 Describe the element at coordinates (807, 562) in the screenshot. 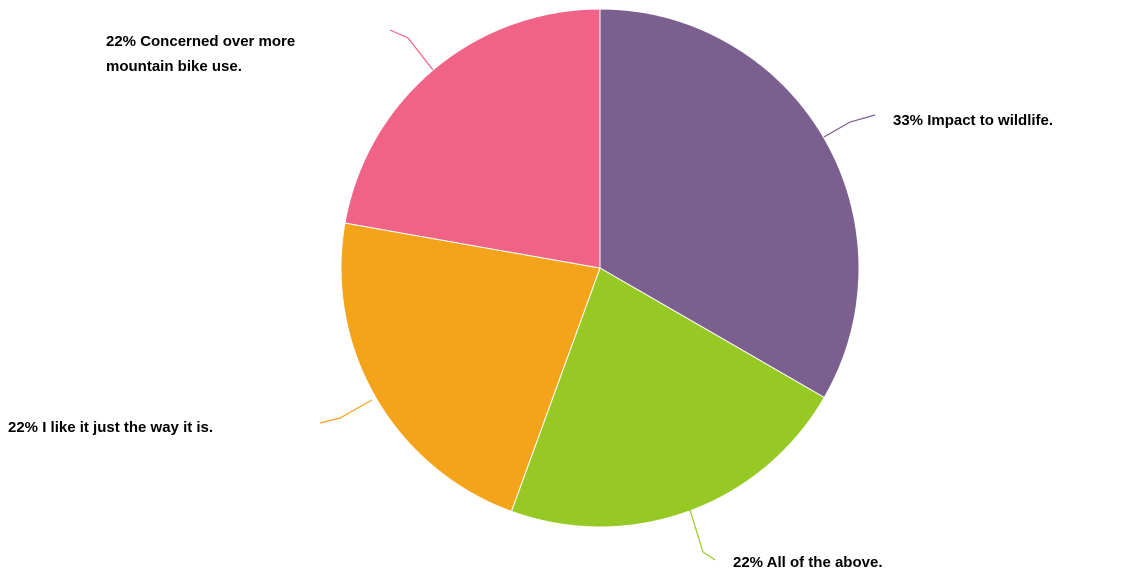

I see `slice-label-all-of-the-above: 22% All of the above.` at that location.